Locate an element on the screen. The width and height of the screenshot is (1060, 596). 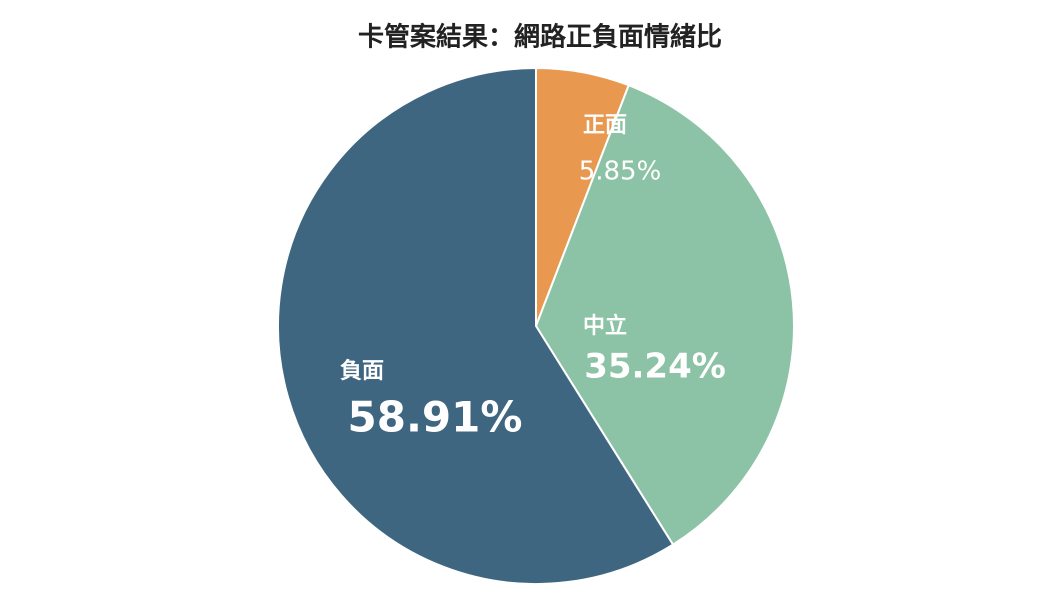
value-label: 58.91% is located at coordinates (435, 417).